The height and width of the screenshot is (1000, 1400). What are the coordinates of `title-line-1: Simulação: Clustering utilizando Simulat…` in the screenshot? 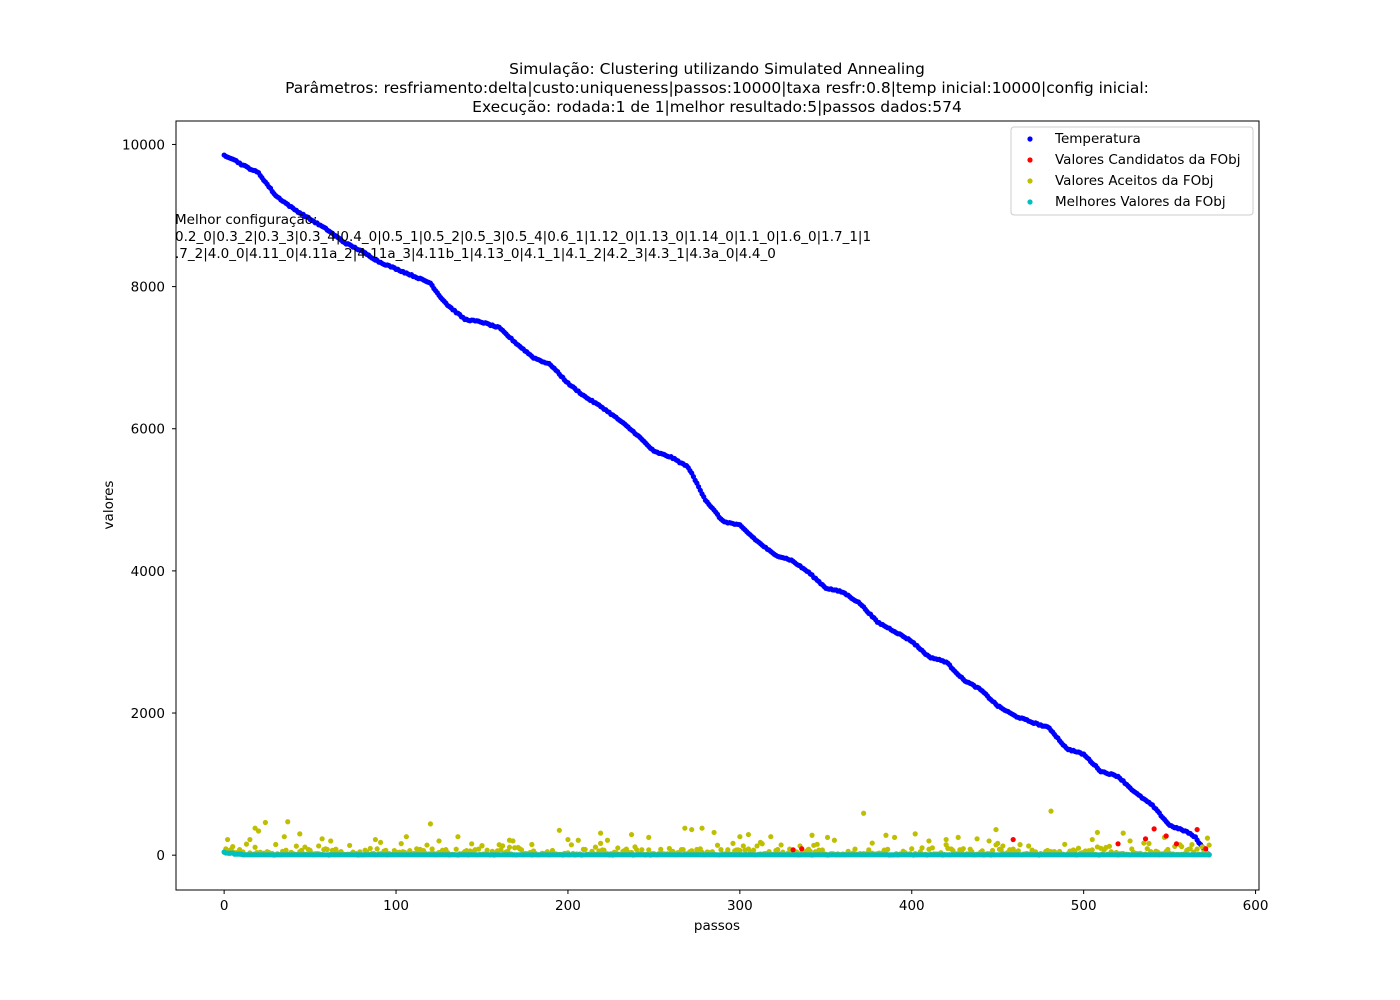 It's located at (717, 69).